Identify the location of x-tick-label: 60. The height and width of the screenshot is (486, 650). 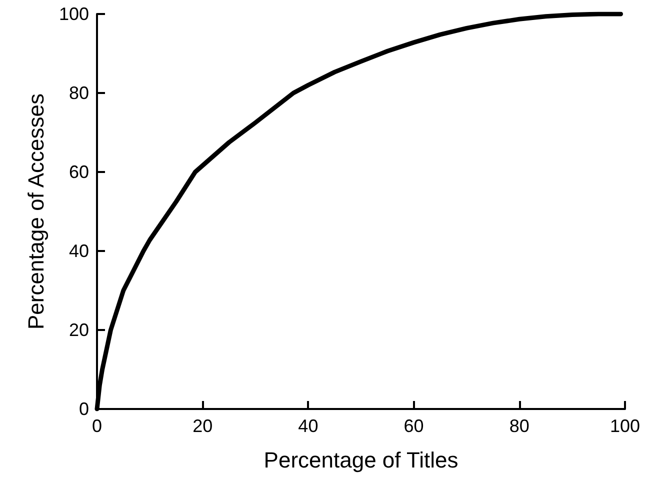
(414, 426).